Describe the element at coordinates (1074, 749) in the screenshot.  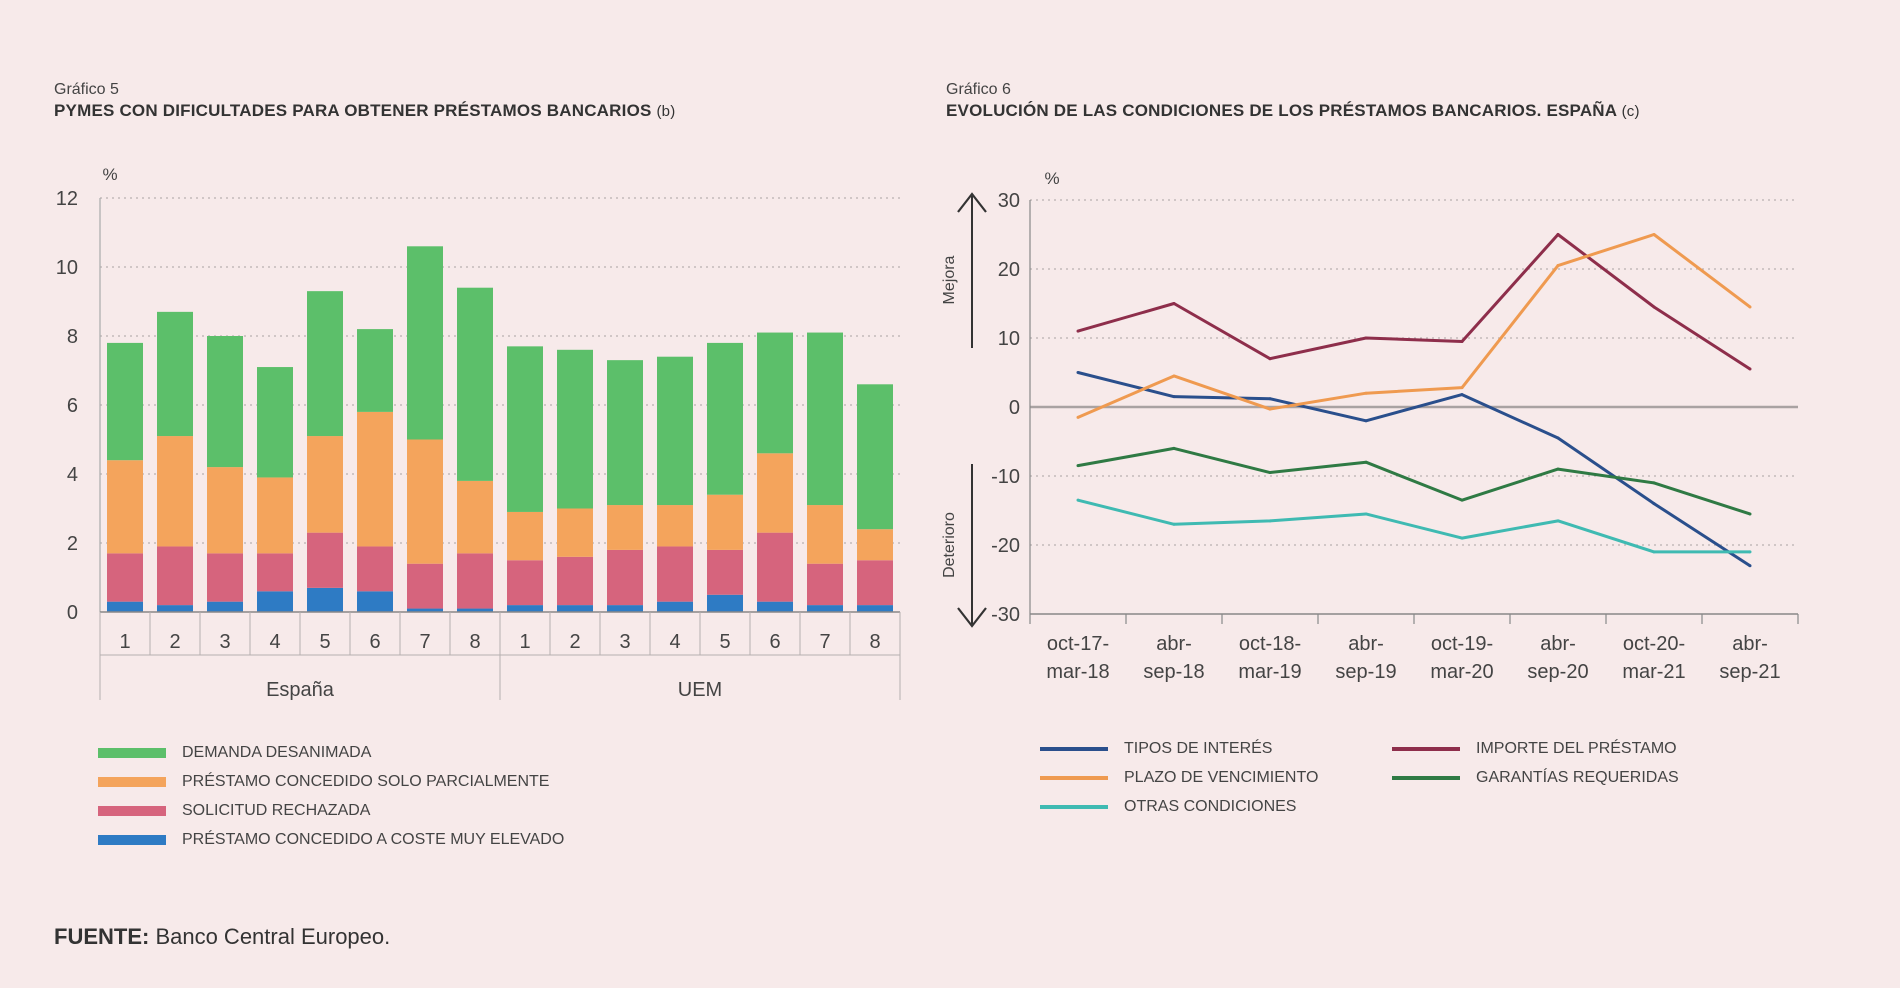
I see `legend-line-tipos` at that location.